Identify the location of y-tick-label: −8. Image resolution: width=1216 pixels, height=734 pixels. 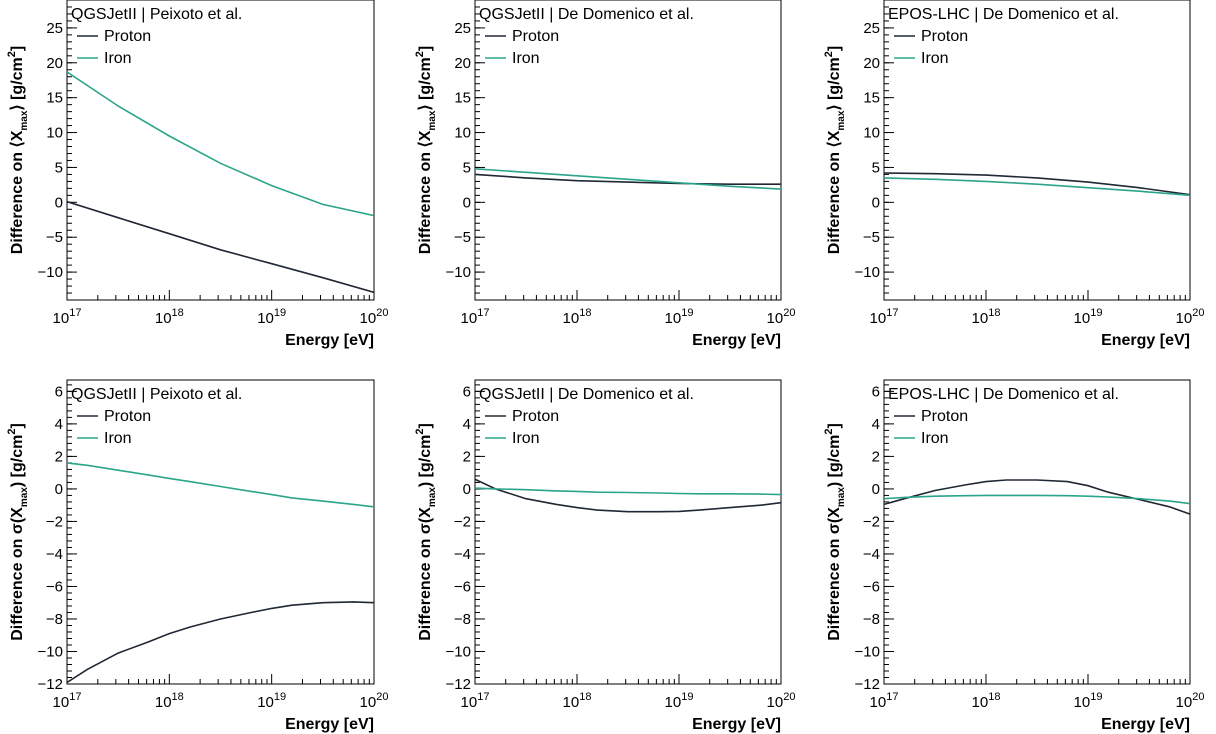
(54, 619).